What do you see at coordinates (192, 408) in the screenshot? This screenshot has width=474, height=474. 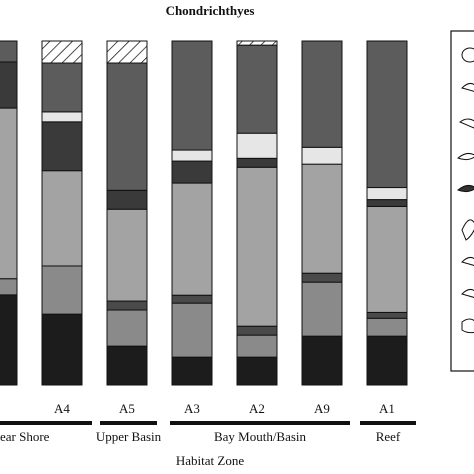 I see `x-tick-label: A3` at bounding box center [192, 408].